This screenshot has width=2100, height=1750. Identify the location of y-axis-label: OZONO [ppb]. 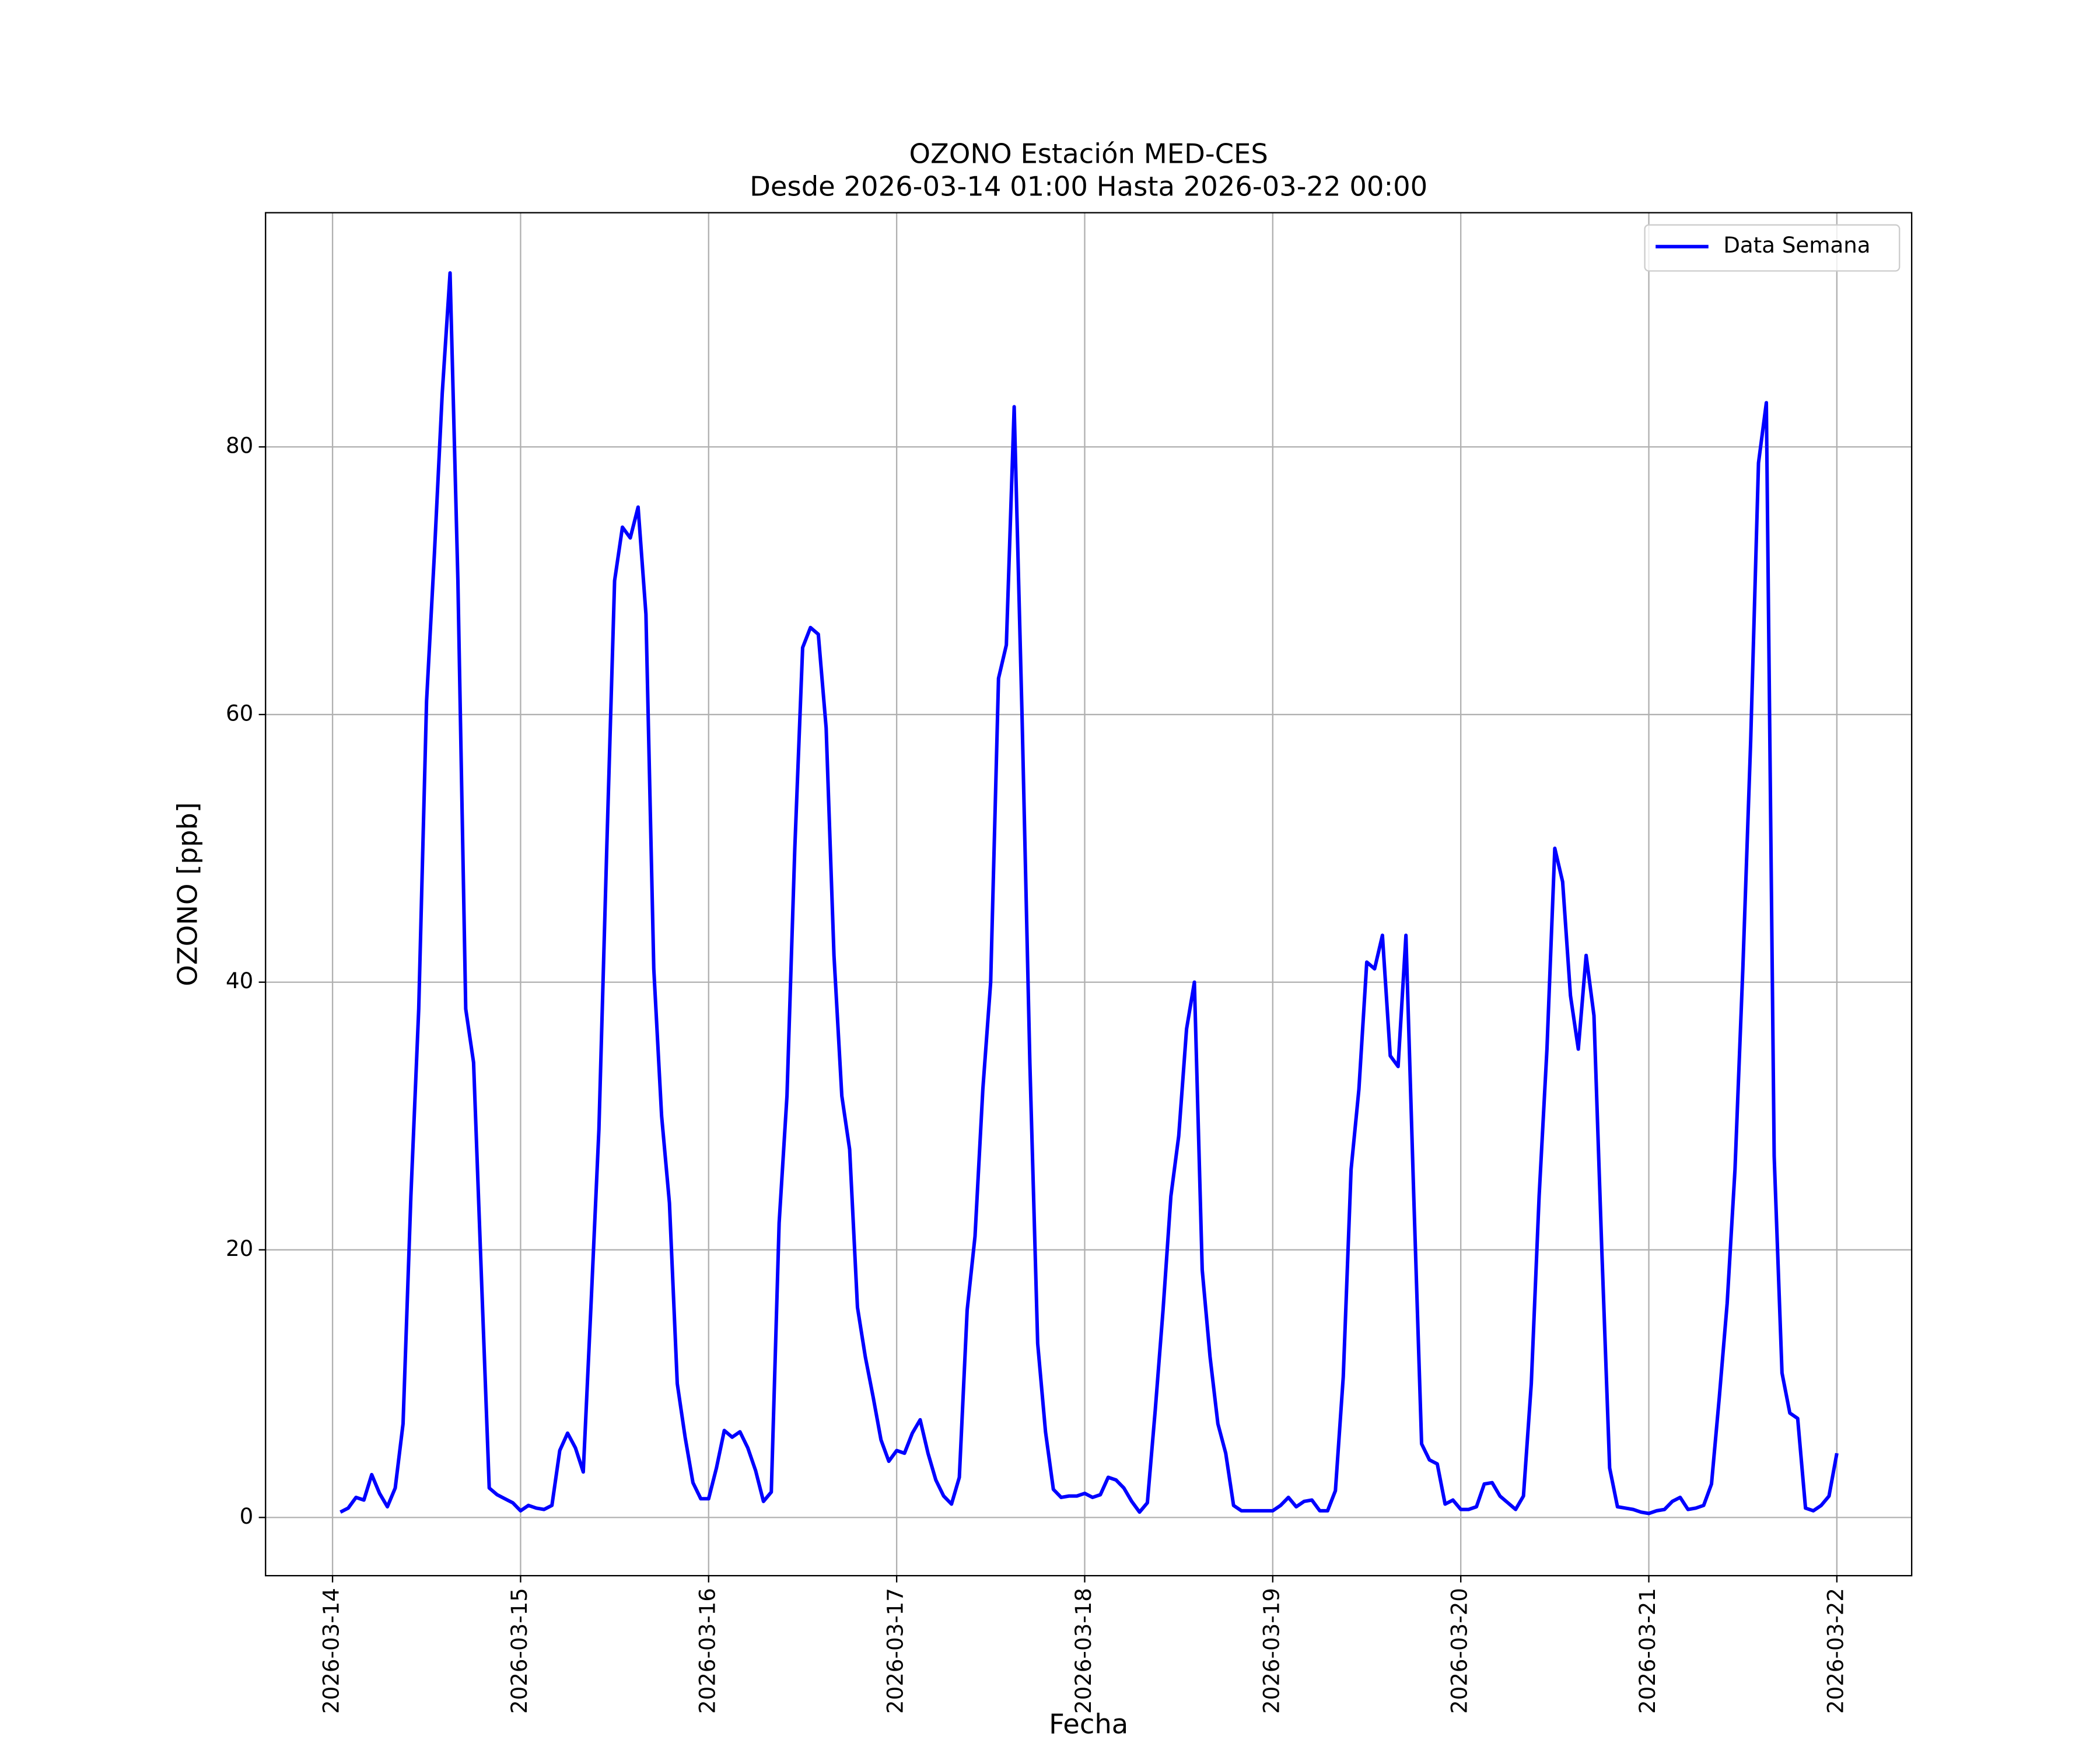
(188, 894).